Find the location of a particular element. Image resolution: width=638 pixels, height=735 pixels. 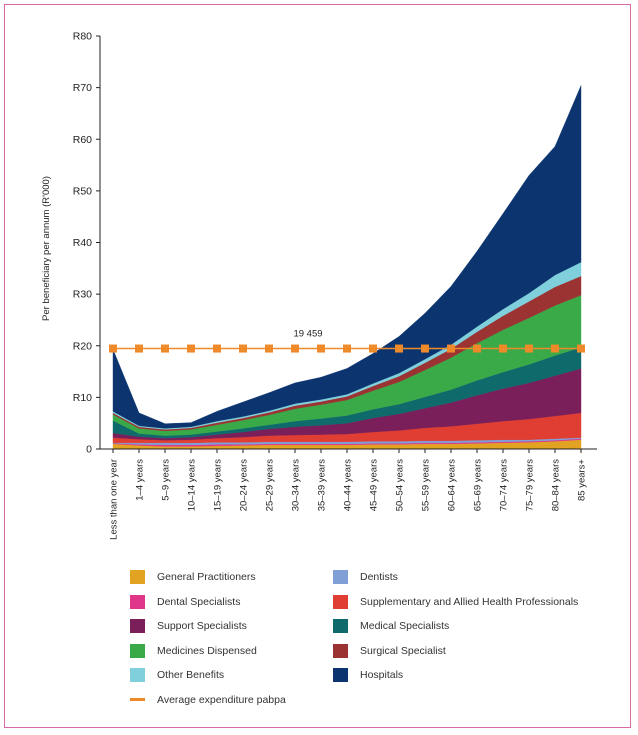

x-tick-label: 1–4 years is located at coordinates (140, 480).